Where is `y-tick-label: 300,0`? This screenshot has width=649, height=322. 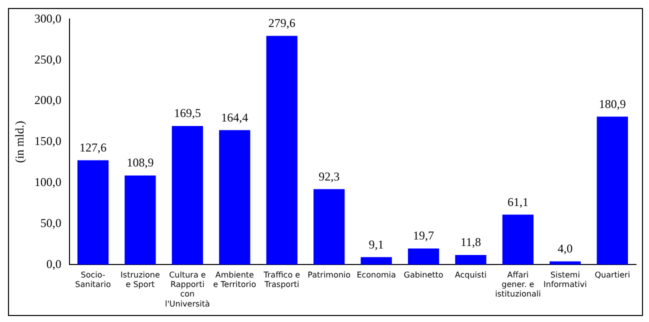
y-tick-label: 300,0 is located at coordinates (48, 18).